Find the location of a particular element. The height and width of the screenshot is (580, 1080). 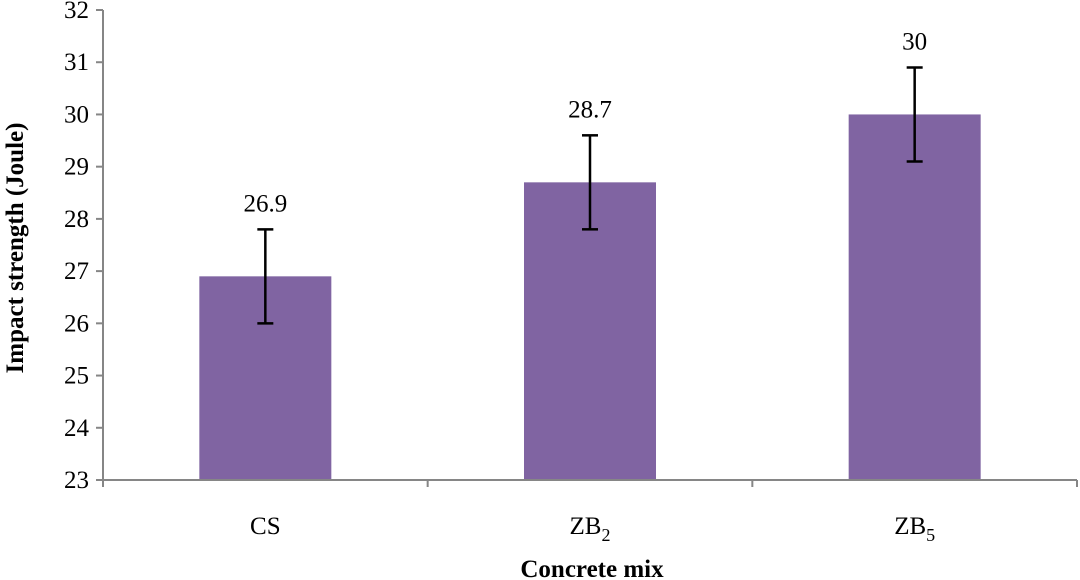

y-axis-title: Impact strength (Joule) is located at coordinates (15, 248).